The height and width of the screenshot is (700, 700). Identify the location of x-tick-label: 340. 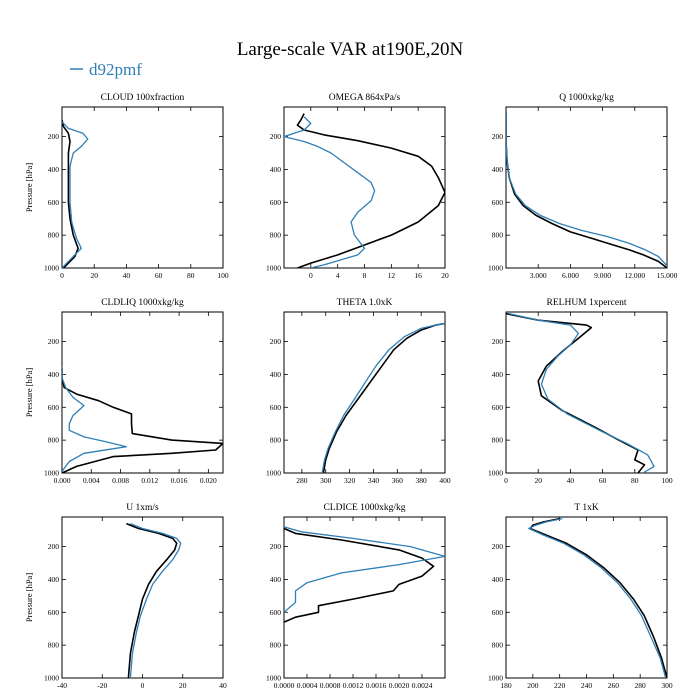
(374, 480).